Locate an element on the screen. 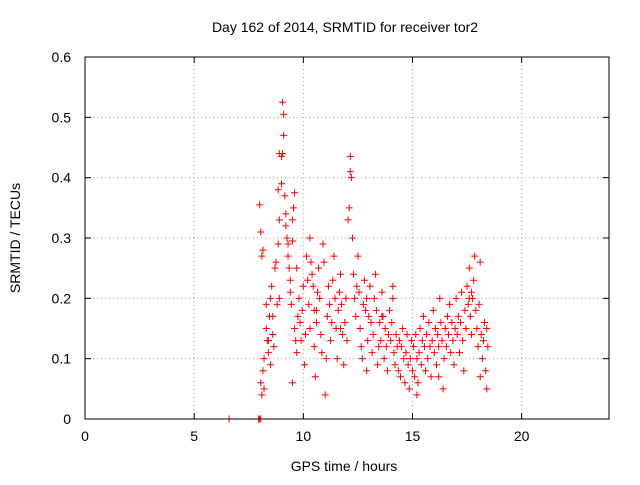 The image size is (640, 485). x-tick-label: 5 is located at coordinates (194, 436).